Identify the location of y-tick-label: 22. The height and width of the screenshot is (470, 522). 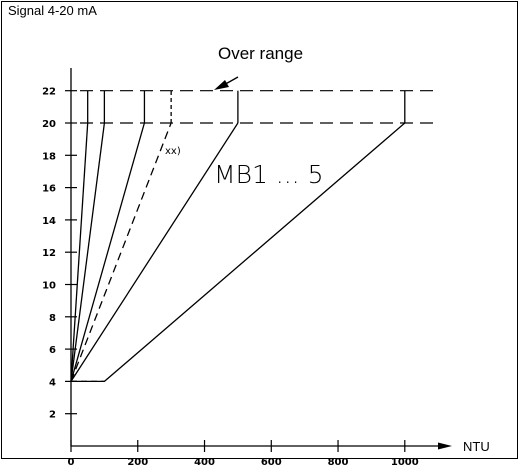
(49, 92).